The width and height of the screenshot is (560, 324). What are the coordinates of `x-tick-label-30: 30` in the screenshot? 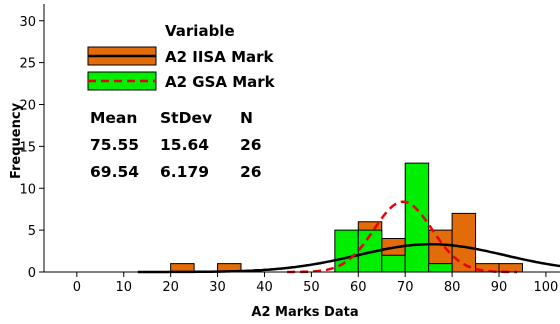 It's located at (217, 287).